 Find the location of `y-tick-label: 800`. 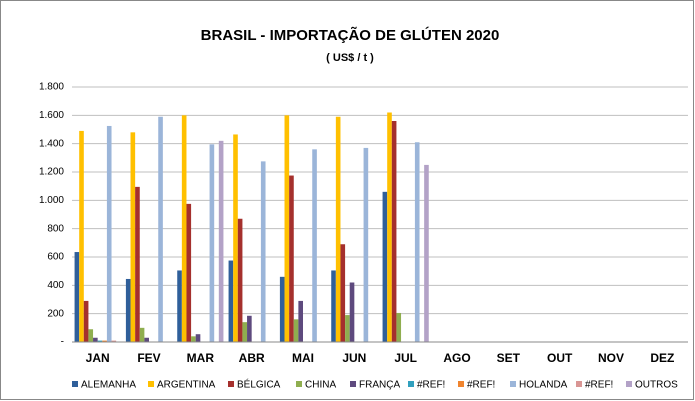

y-tick-label: 800 is located at coordinates (55, 228).